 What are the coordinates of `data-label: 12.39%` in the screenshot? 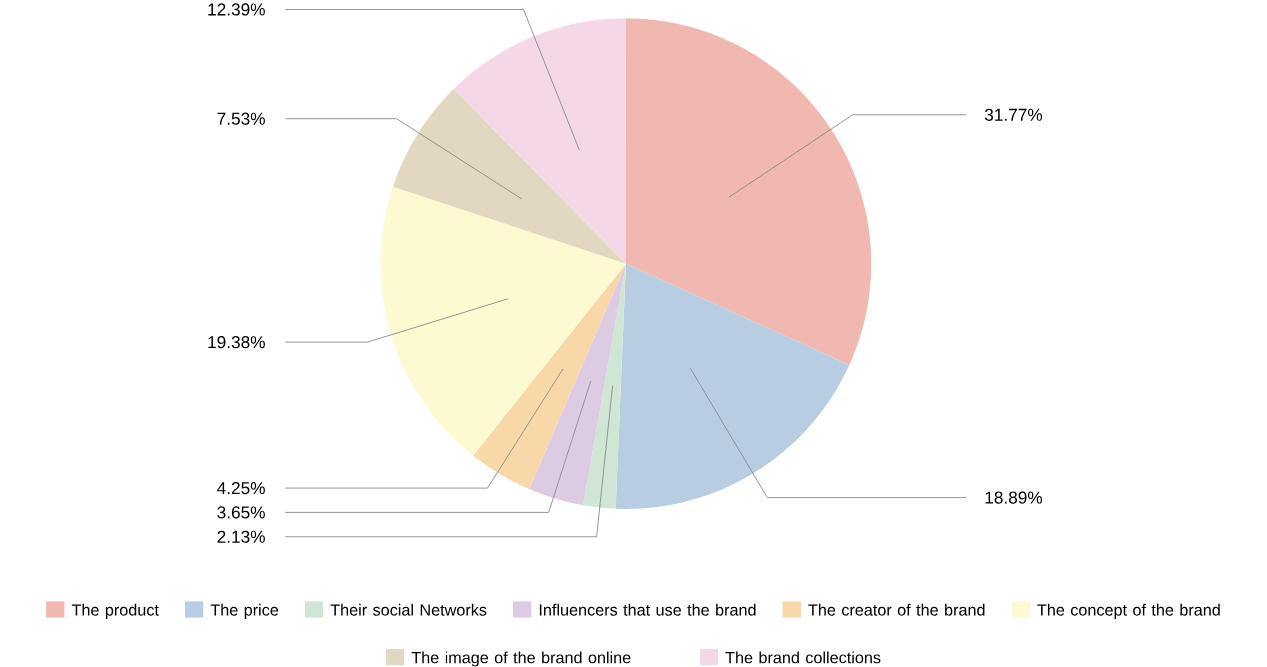 It's located at (236, 9).